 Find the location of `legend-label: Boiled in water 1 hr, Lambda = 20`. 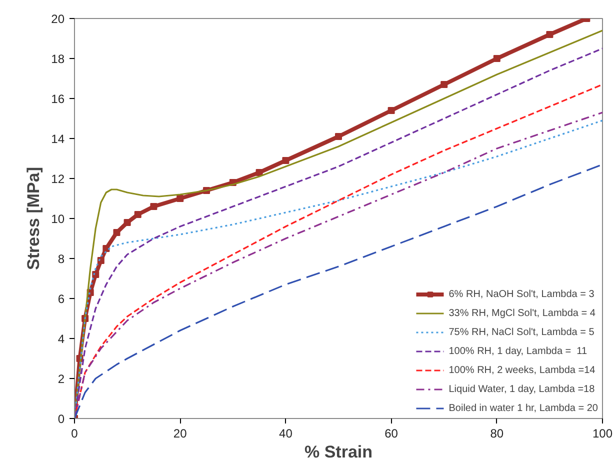

legend-label: Boiled in water 1 hr, Lambda = 20 is located at coordinates (523, 408).